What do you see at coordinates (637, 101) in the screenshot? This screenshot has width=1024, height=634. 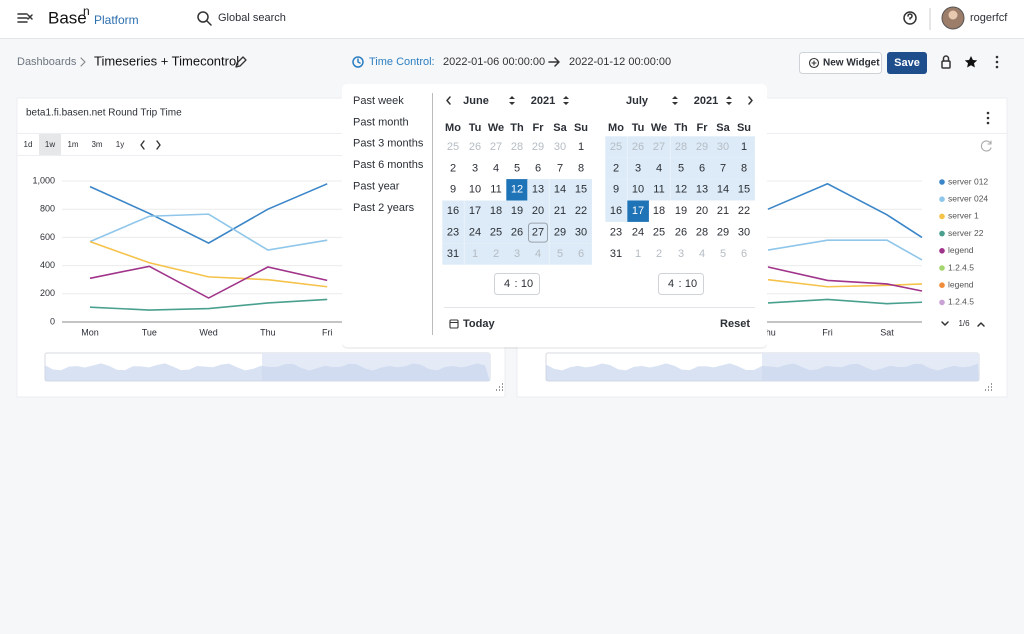 I see `month: July` at bounding box center [637, 101].